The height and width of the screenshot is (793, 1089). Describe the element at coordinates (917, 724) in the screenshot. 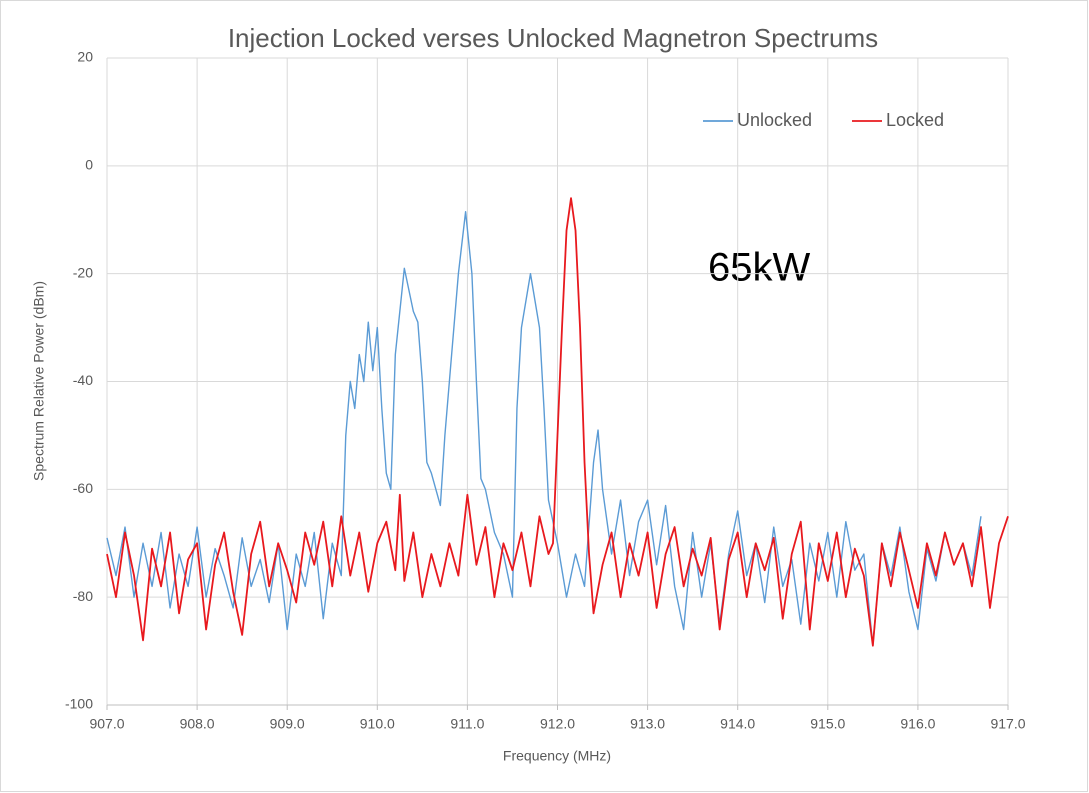

I see `x-tick-label: 916.0` at that location.